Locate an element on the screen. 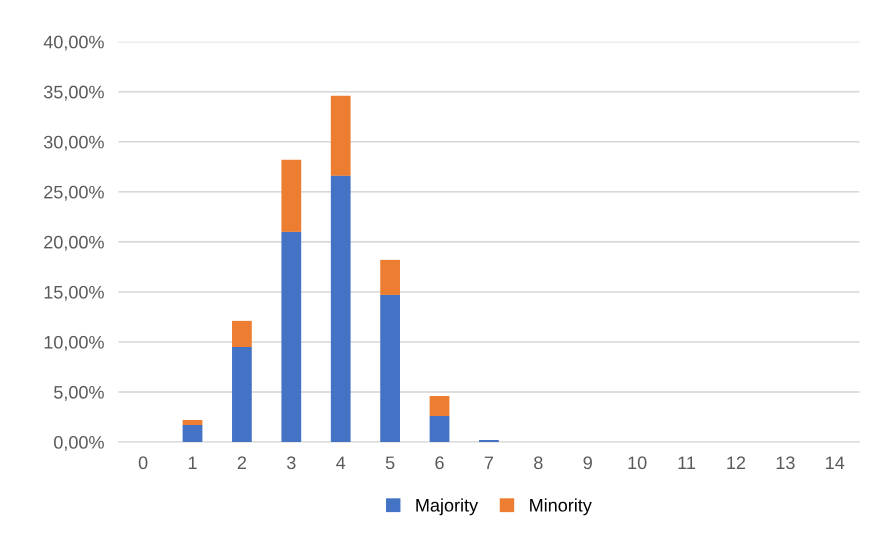  x-tick-label: 12 is located at coordinates (736, 462).